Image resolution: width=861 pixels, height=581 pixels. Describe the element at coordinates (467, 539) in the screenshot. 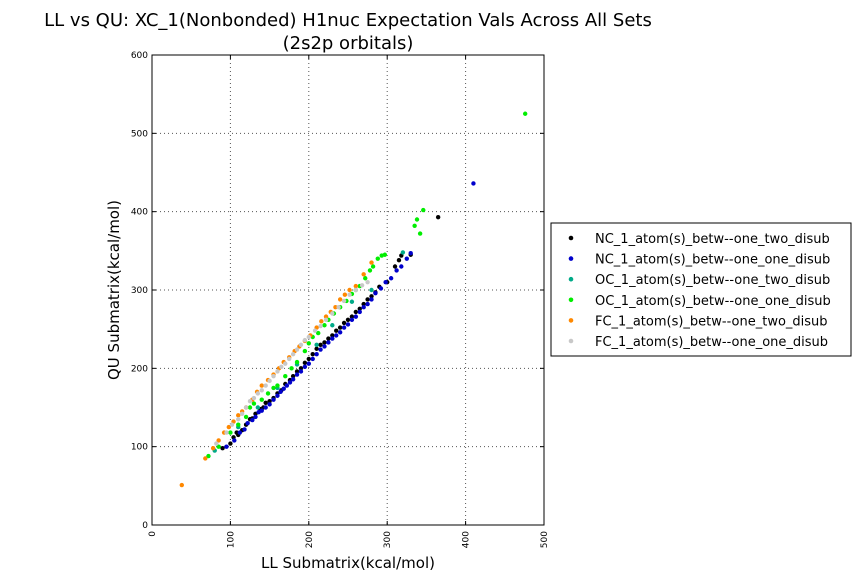

I see `x-tick-label: 400` at that location.